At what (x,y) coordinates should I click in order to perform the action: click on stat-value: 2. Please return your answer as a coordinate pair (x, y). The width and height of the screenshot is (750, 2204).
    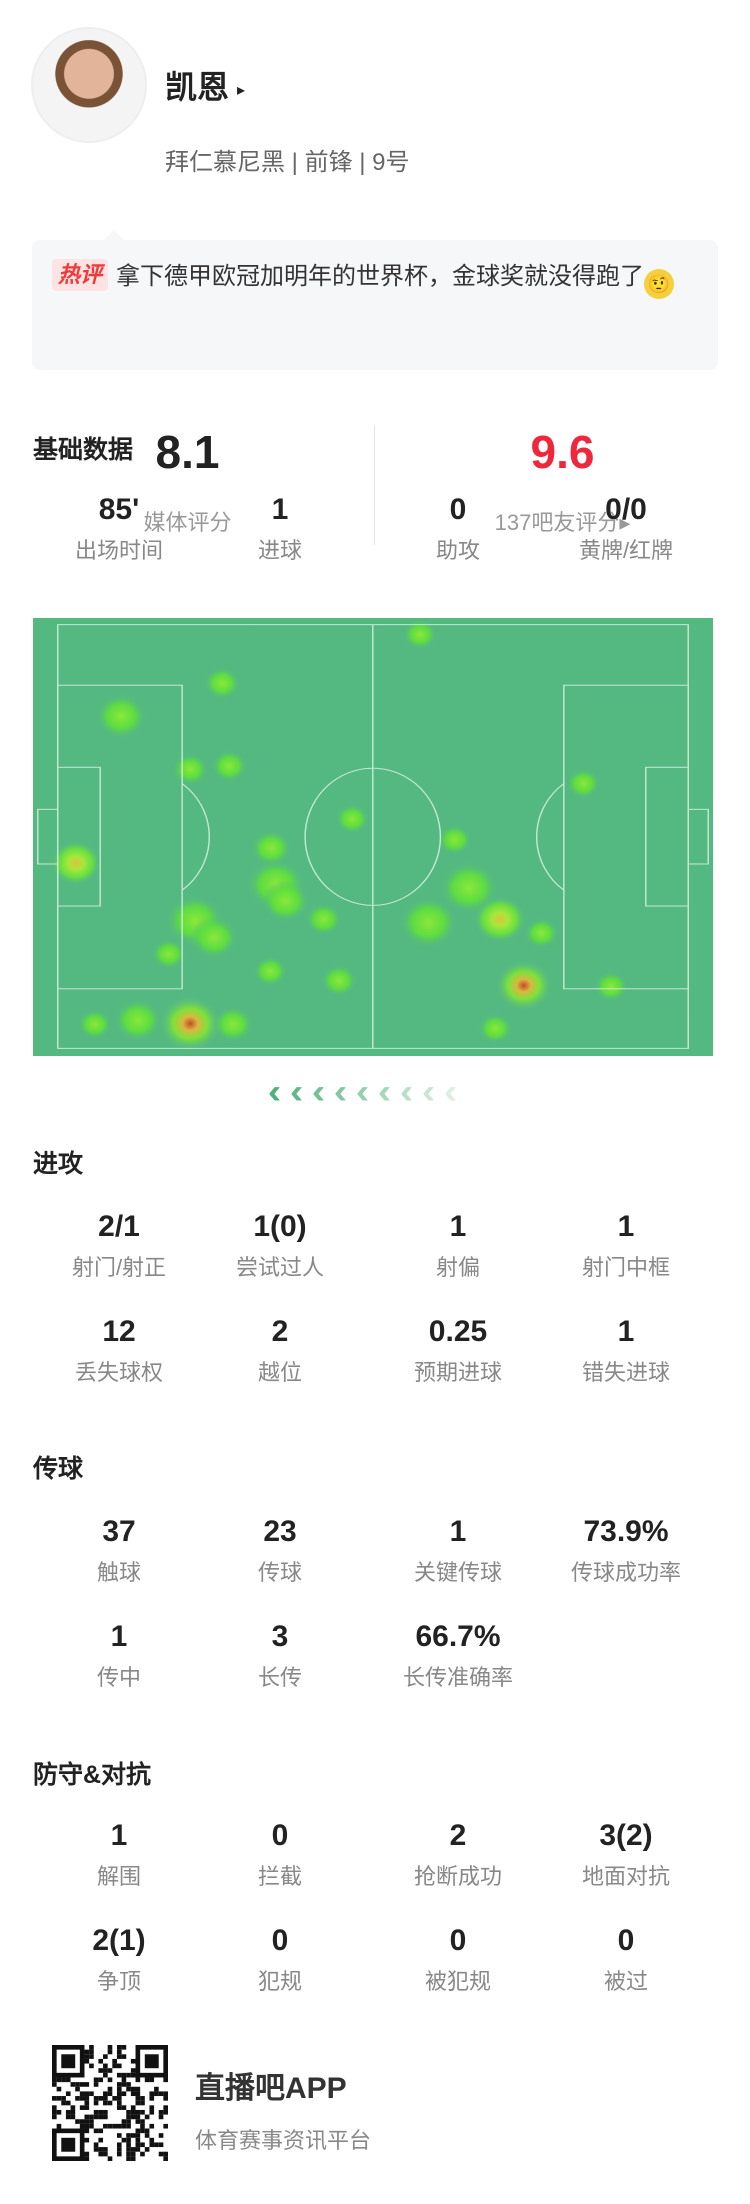
    Looking at the image, I should click on (280, 1331).